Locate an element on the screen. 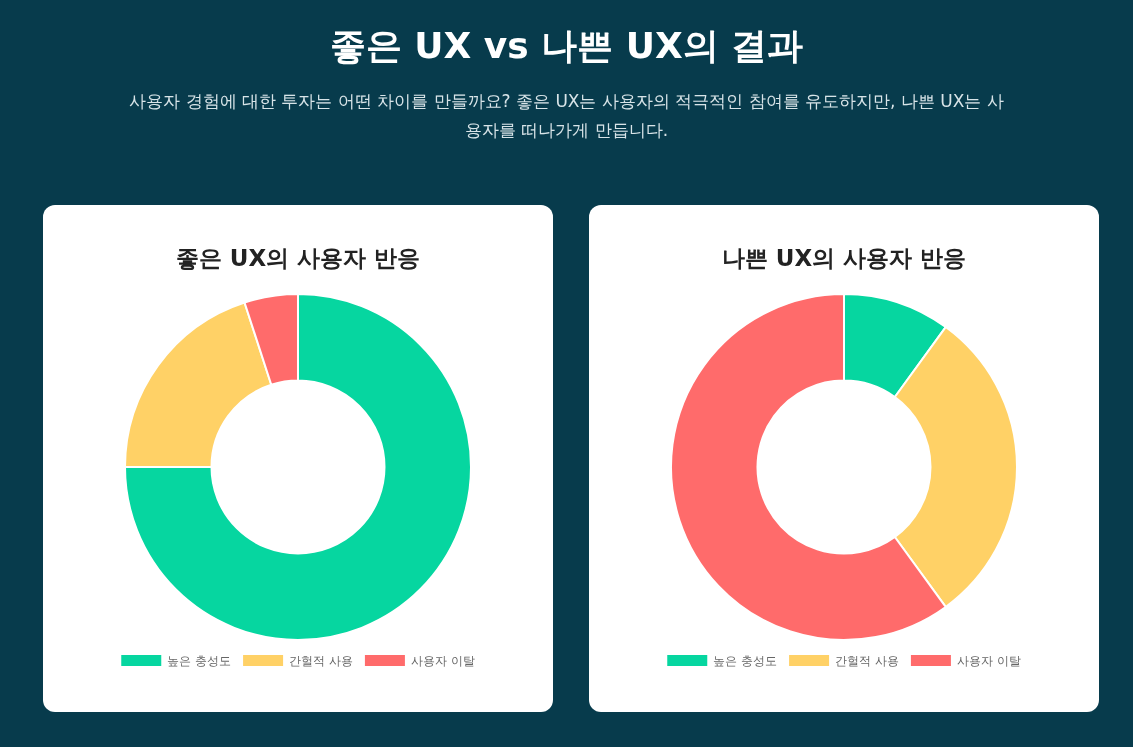  chart-title: 나쁜 UX의 사용자 반응 is located at coordinates (844, 258).